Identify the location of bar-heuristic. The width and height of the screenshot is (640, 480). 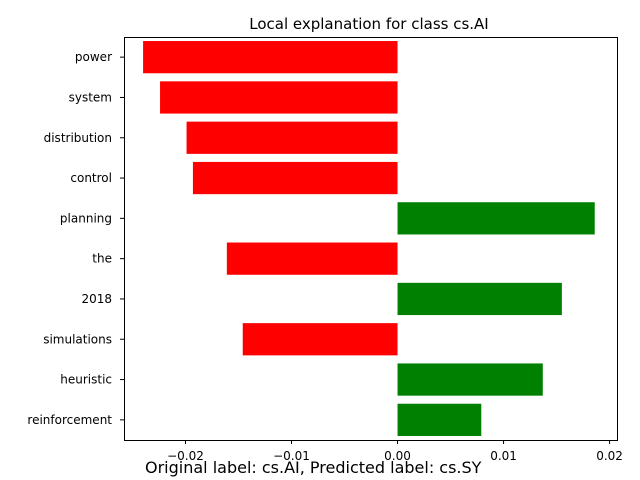
(470, 379).